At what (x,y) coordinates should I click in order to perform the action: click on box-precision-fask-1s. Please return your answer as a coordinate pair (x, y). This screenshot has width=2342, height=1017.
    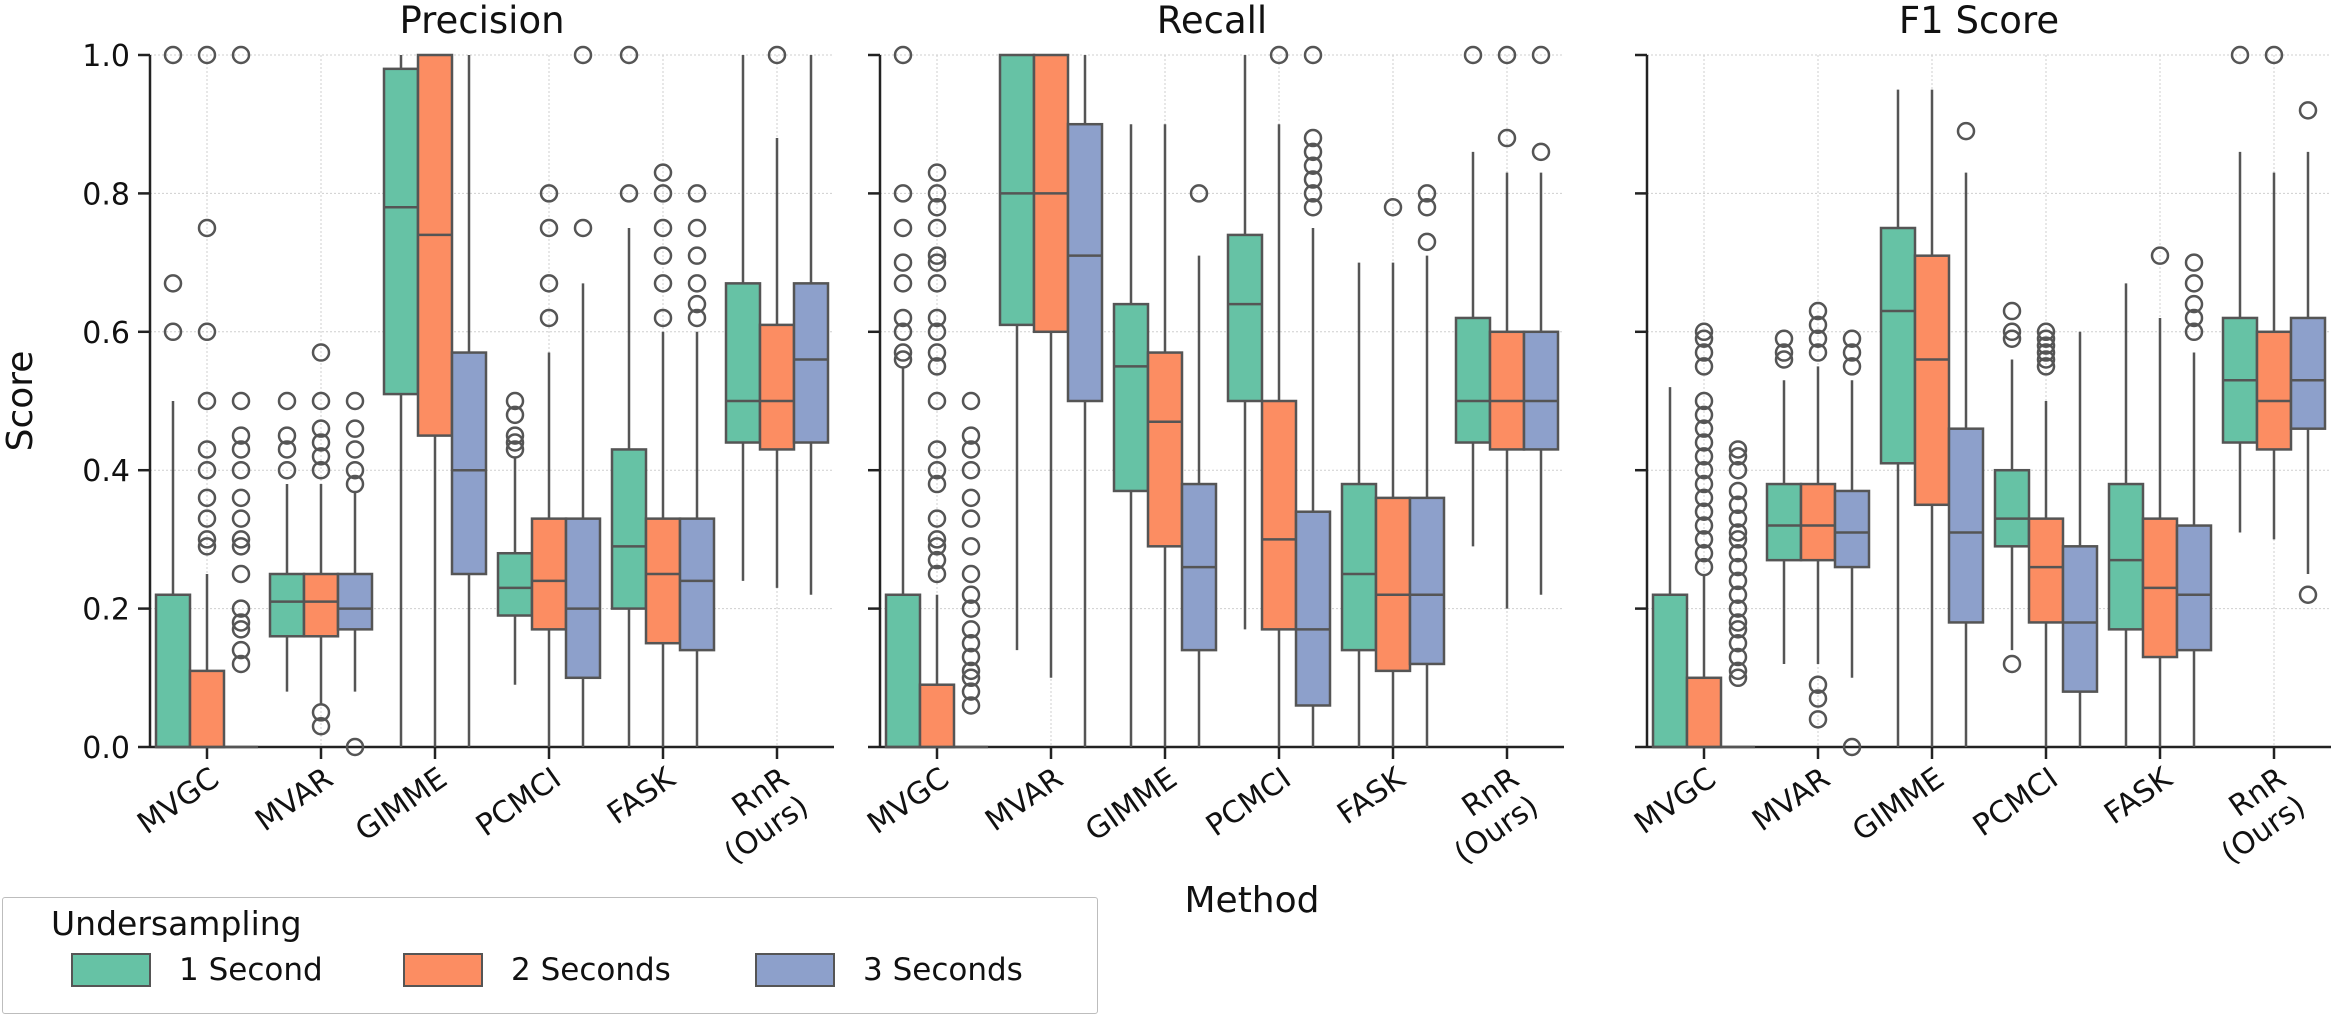
    Looking at the image, I should click on (629, 396).